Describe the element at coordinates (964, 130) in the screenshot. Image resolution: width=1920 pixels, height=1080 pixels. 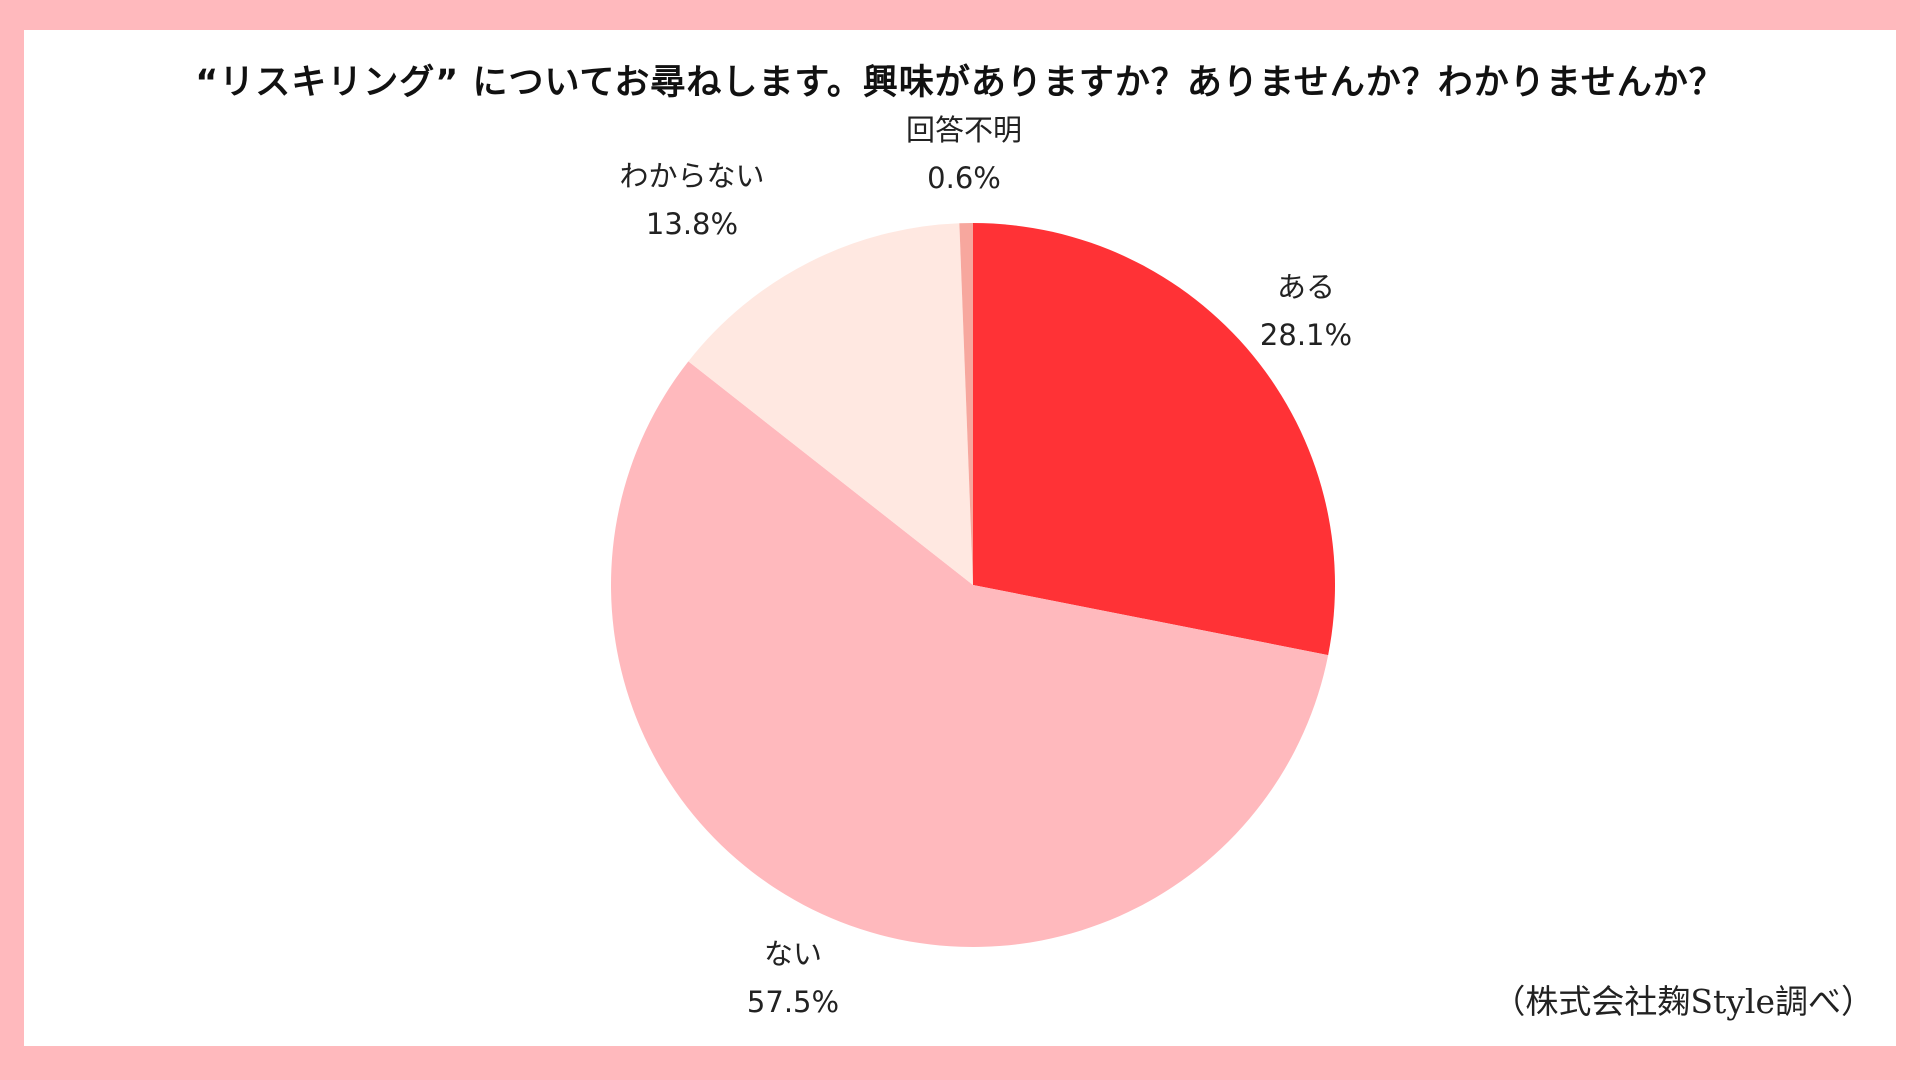
I see `slice-category-label: 回答不明` at that location.